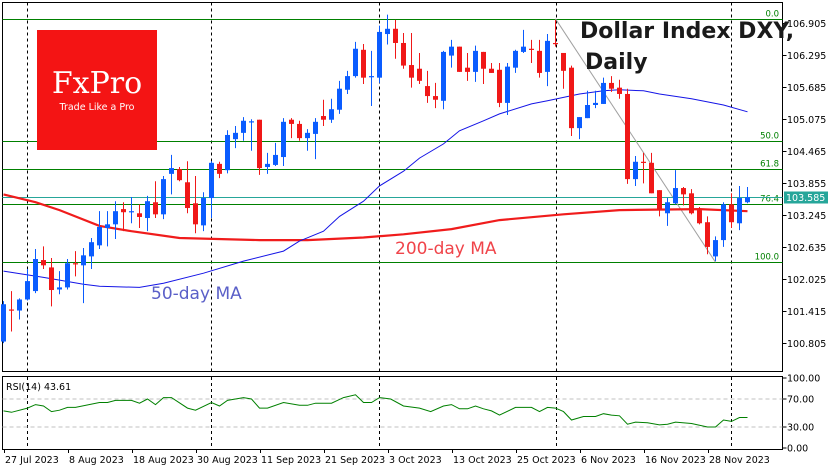  I want to click on date-tick-label: 13 Oct 2023, so click(482, 460).